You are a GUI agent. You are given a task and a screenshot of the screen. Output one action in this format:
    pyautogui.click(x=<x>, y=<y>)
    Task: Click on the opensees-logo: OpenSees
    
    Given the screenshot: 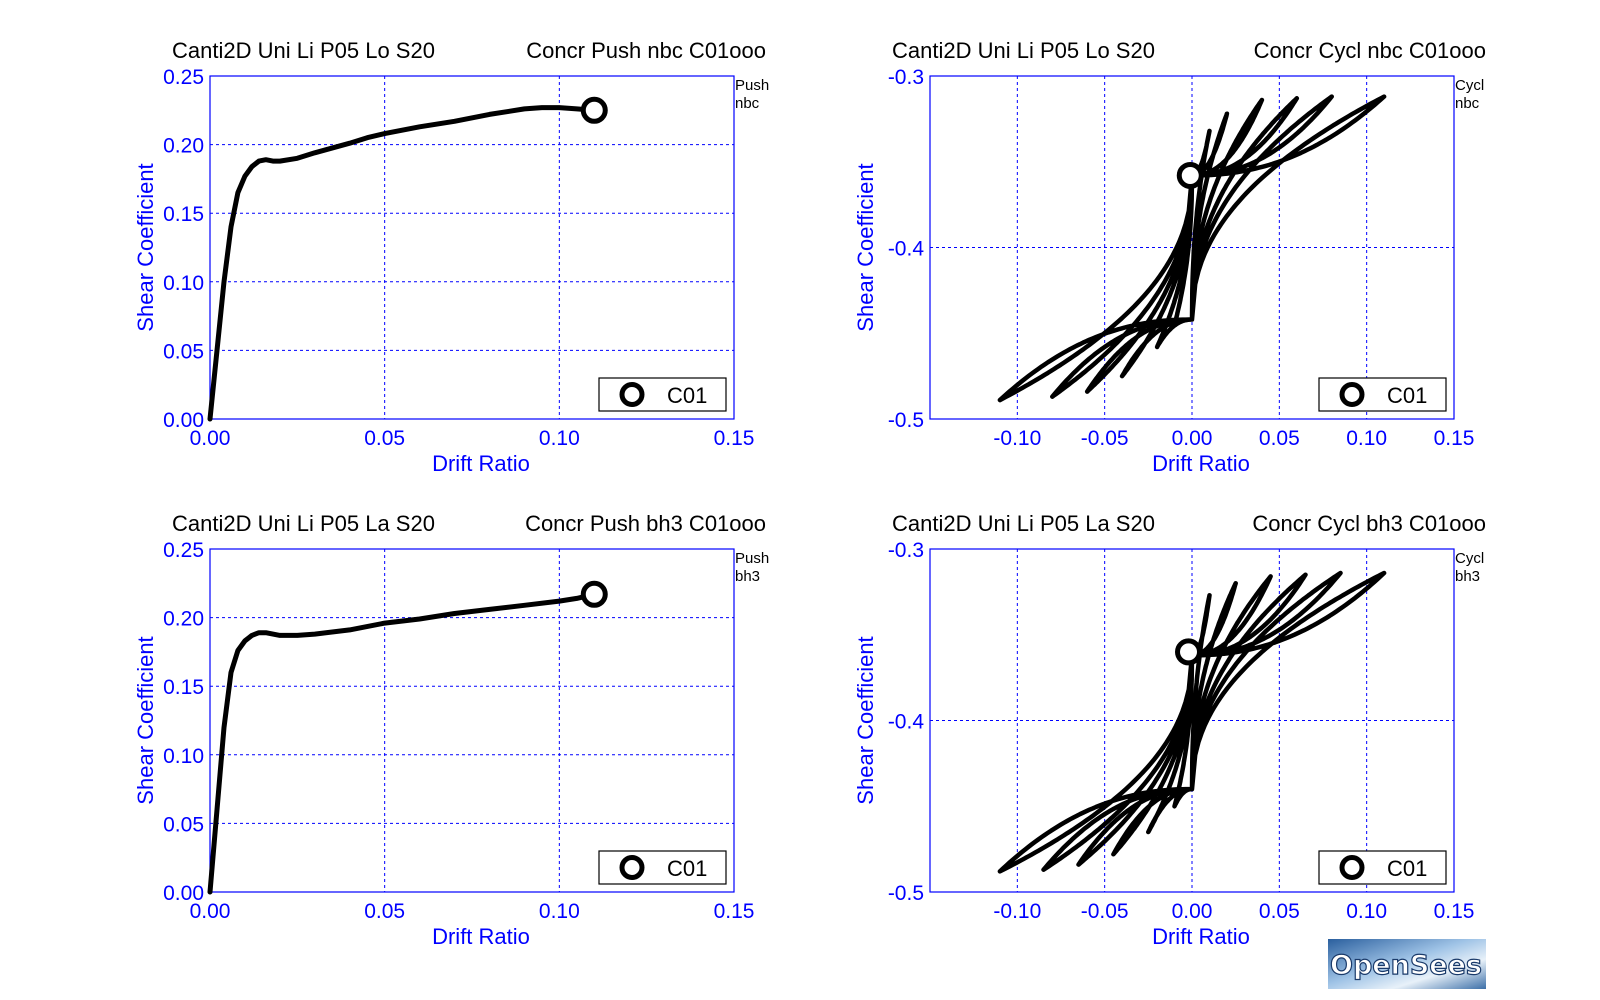 What is the action you would take?
    pyautogui.click(x=1407, y=964)
    